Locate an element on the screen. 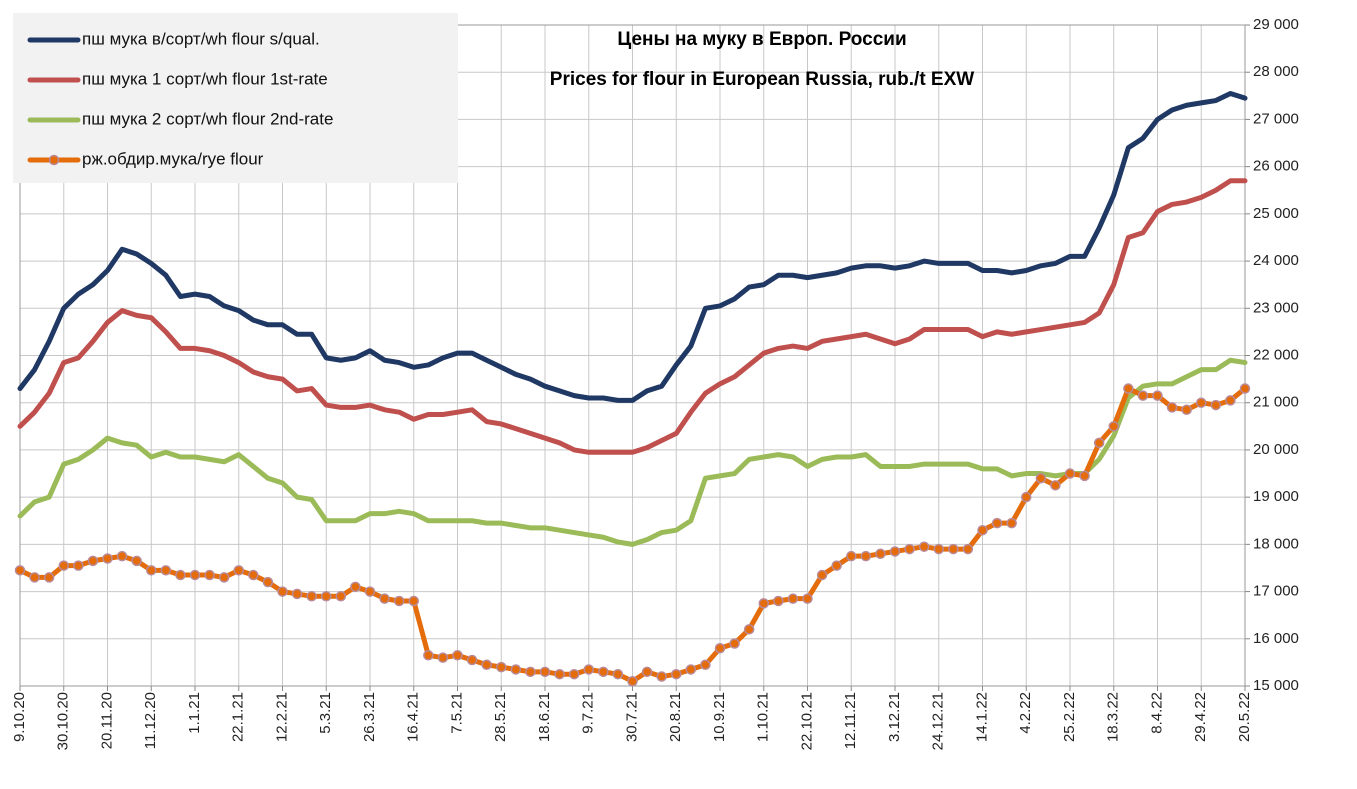  legend-label: пш мука 1 сорт/wh flour 1st-rate is located at coordinates (205, 78).